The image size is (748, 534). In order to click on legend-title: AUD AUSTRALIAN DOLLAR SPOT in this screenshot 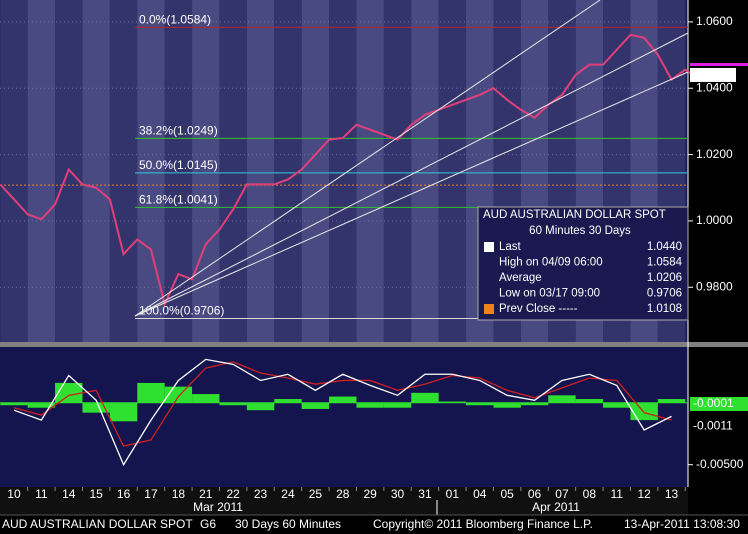, I will do `click(574, 215)`.